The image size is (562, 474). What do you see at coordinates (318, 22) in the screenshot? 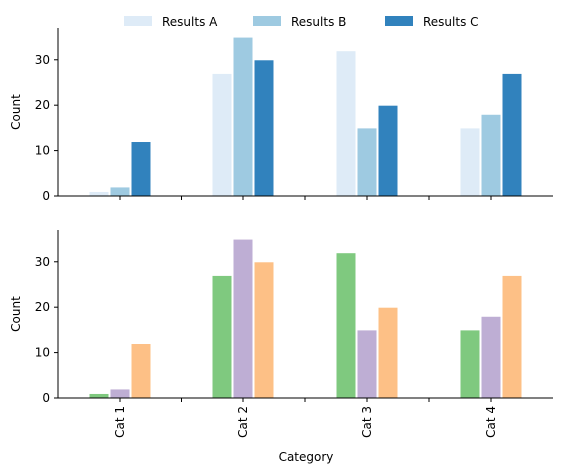
I see `legend-label-results-b: Results B` at bounding box center [318, 22].